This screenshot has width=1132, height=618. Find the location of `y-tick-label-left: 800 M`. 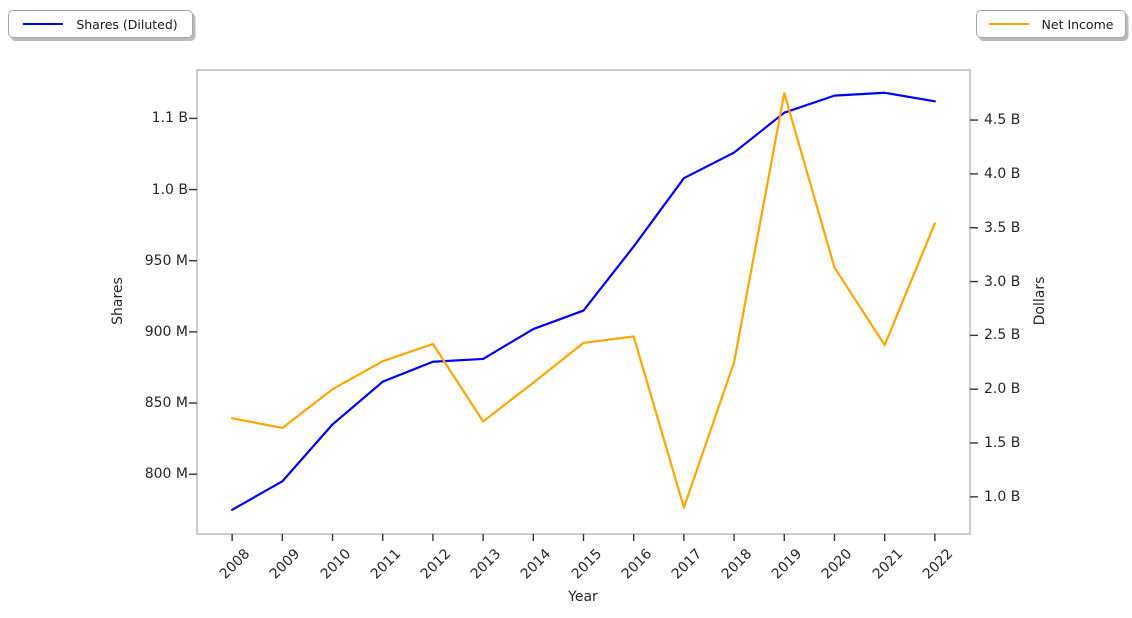

y-tick-label-left: 800 M is located at coordinates (166, 474).